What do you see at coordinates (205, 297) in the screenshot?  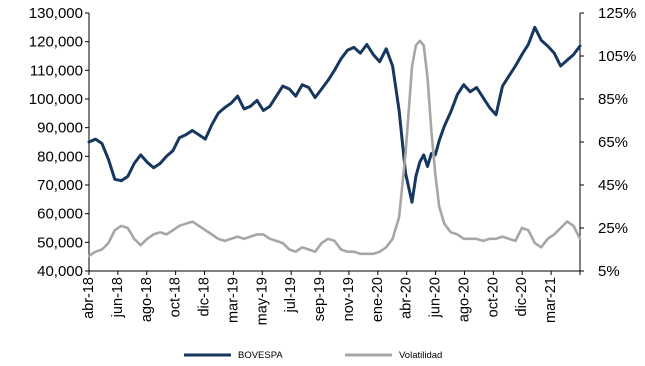 I see `x-tick-label: dic-18` at bounding box center [205, 297].